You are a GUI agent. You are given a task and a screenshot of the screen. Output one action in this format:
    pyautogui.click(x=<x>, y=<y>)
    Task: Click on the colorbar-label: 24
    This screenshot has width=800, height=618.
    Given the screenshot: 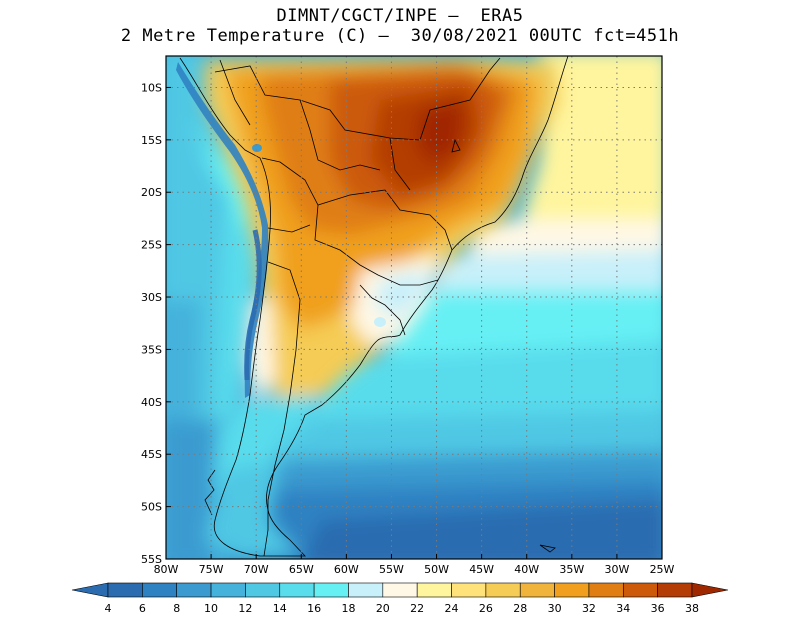 What is the action you would take?
    pyautogui.click(x=452, y=608)
    